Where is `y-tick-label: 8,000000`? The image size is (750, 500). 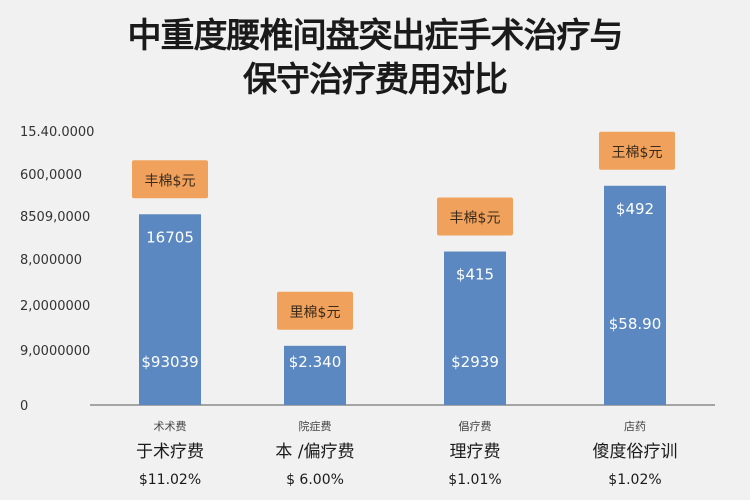 y-tick-label: 8,000000 is located at coordinates (51, 260).